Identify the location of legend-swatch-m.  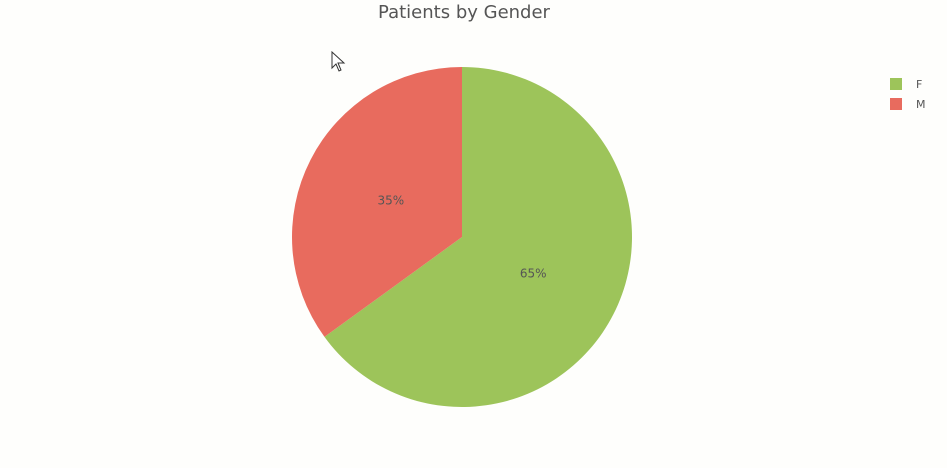
(896, 104).